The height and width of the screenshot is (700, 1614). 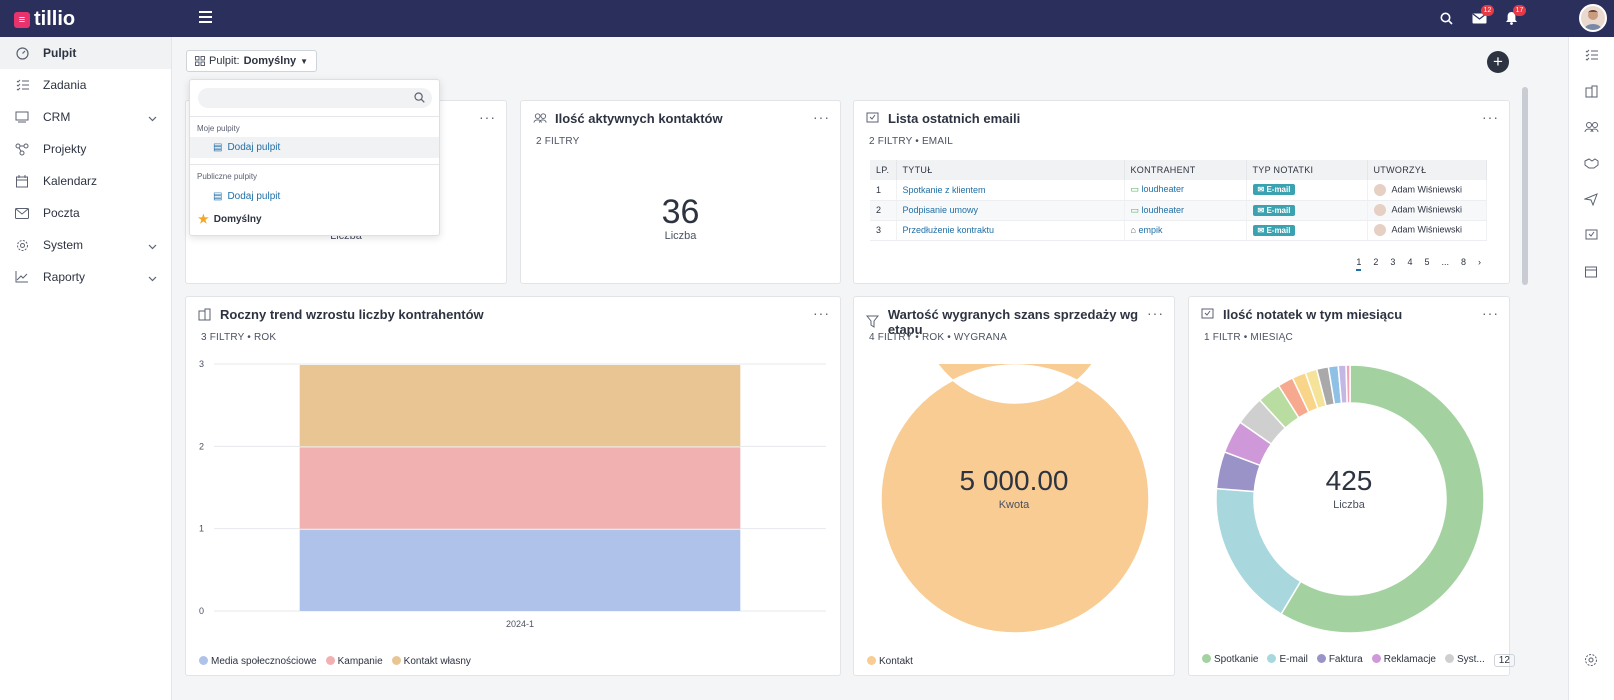 I want to click on sidebar-item-raporty: Raporty, so click(x=85, y=277).